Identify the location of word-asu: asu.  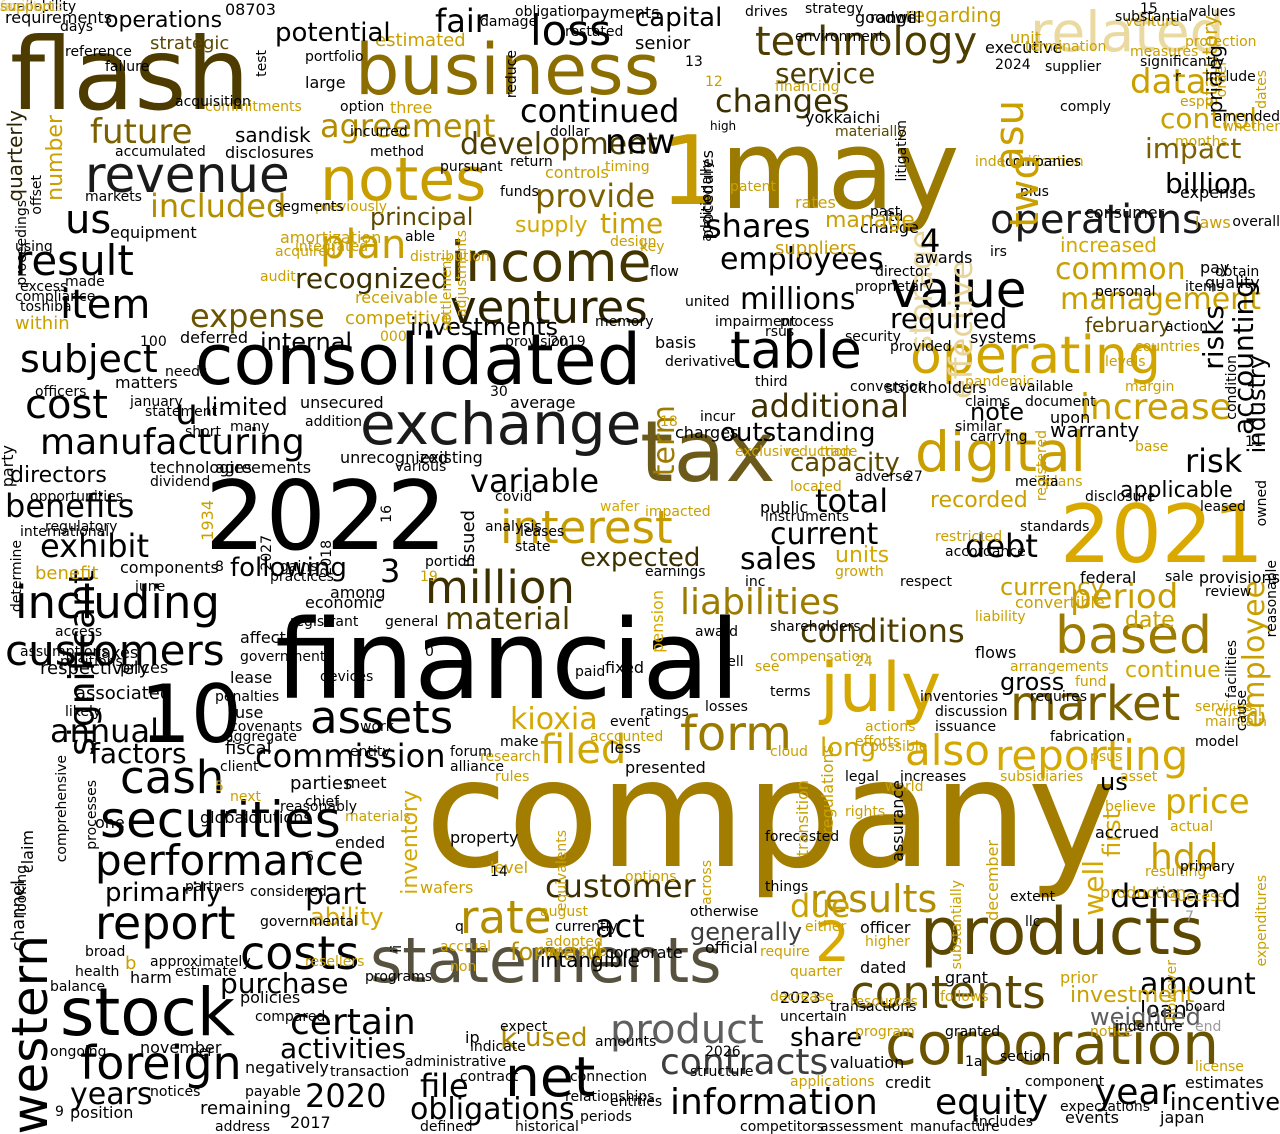
(1010, 135).